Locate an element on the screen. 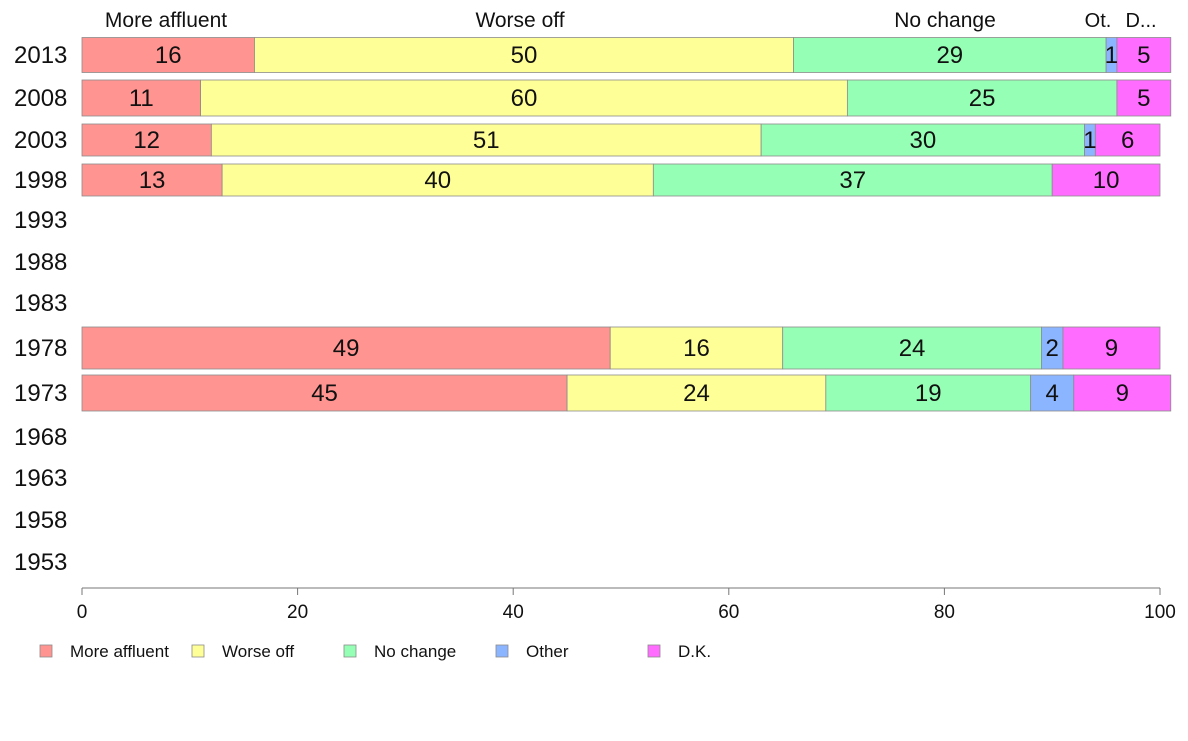 Image resolution: width=1188 pixels, height=741 pixels. y-tick-label-1973: 1973 is located at coordinates (40, 393).